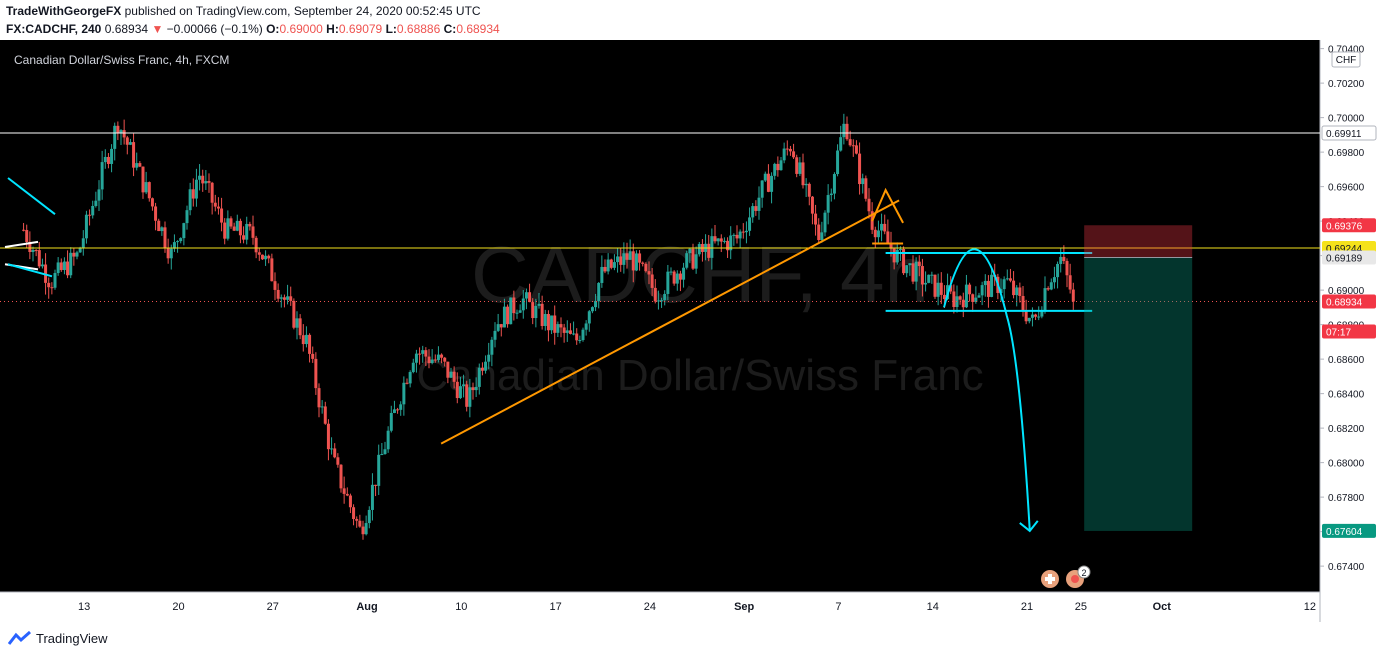 Image resolution: width=1381 pixels, height=658 pixels. I want to click on x-tick-label: 20, so click(178, 607).